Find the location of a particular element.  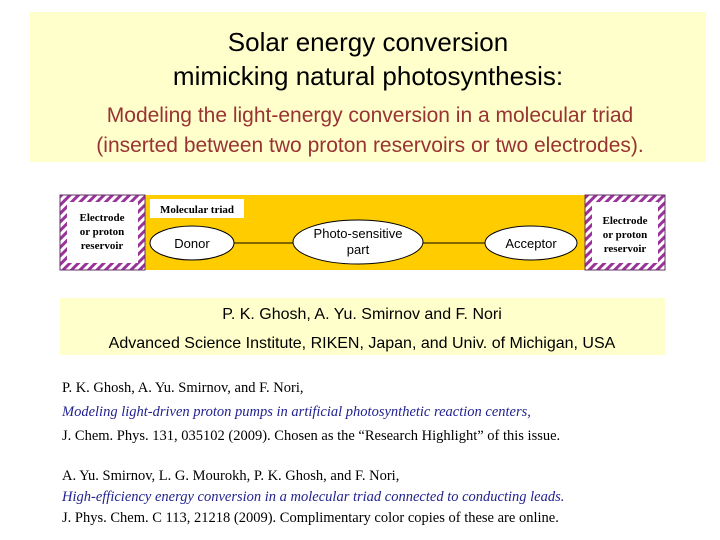

authors-box is located at coordinates (362, 326).